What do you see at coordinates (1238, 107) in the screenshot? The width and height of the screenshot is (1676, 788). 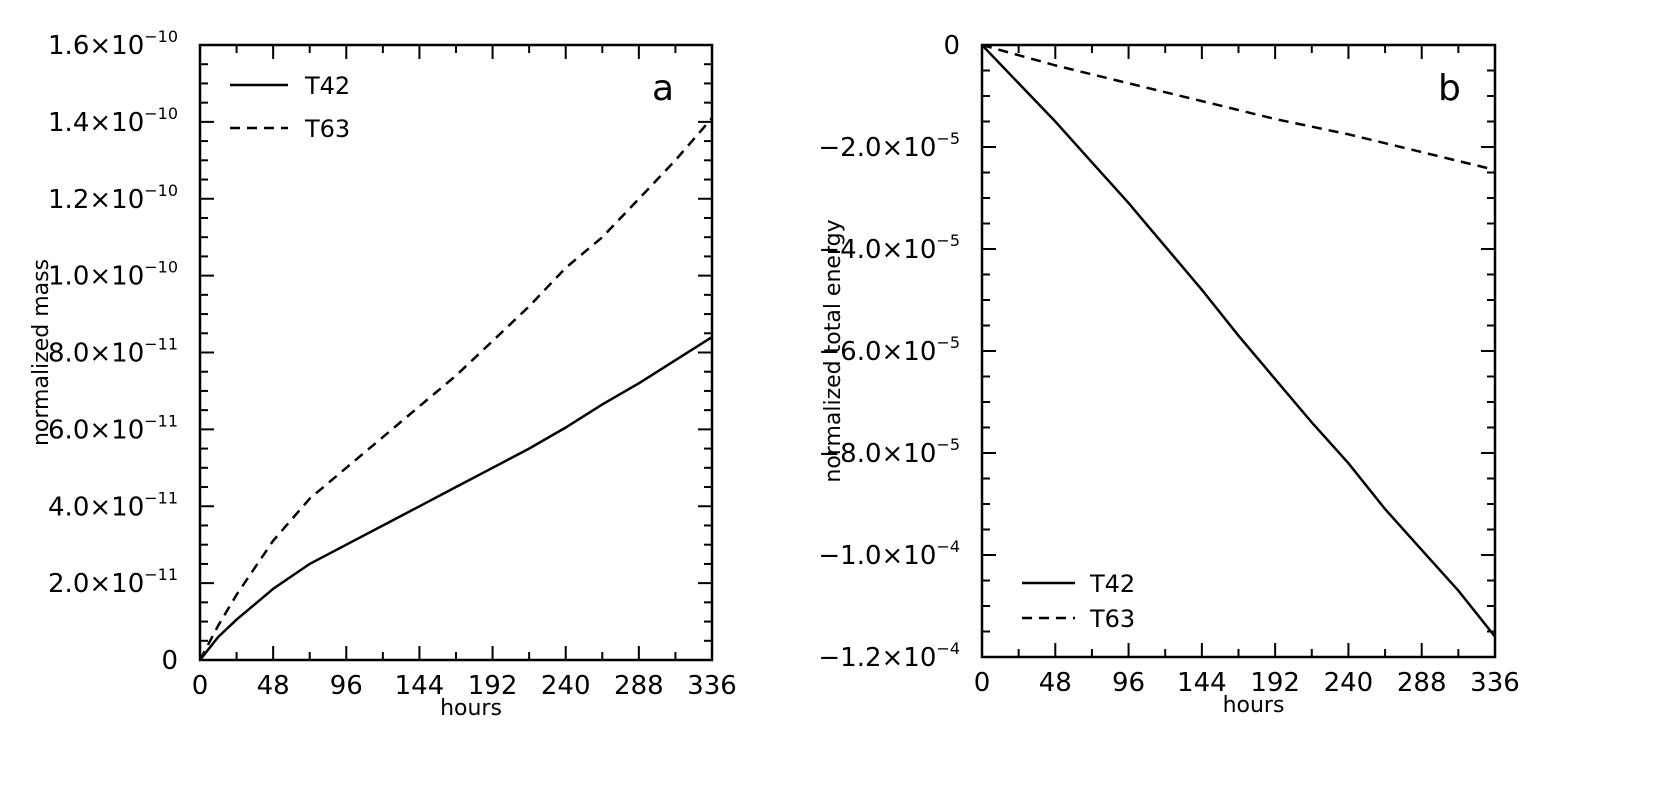 I see `series-line-t63` at bounding box center [1238, 107].